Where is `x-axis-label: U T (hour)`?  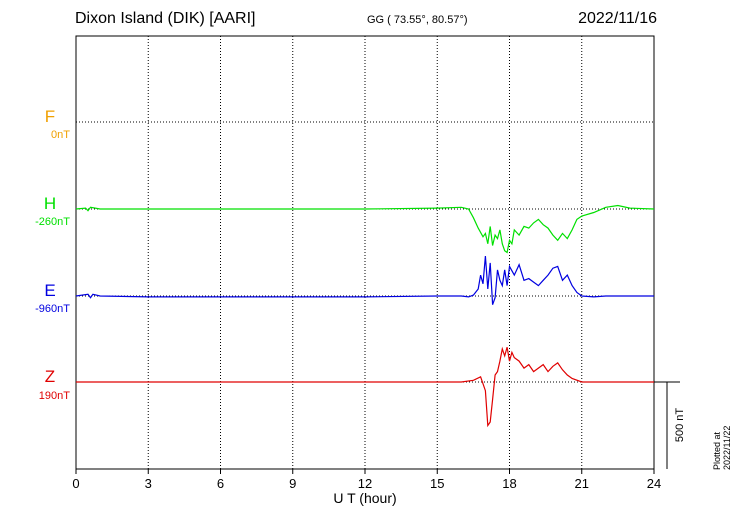 x-axis-label: U T (hour) is located at coordinates (364, 498).